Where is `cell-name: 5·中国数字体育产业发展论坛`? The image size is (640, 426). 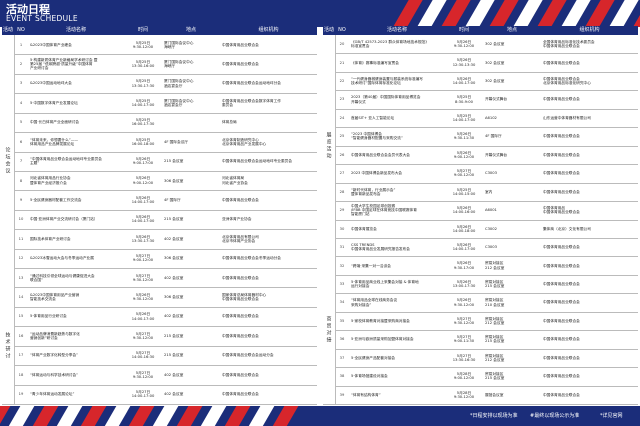
cell-name: 5·中国数字体育产业发展论坛 is located at coordinates (76, 102).